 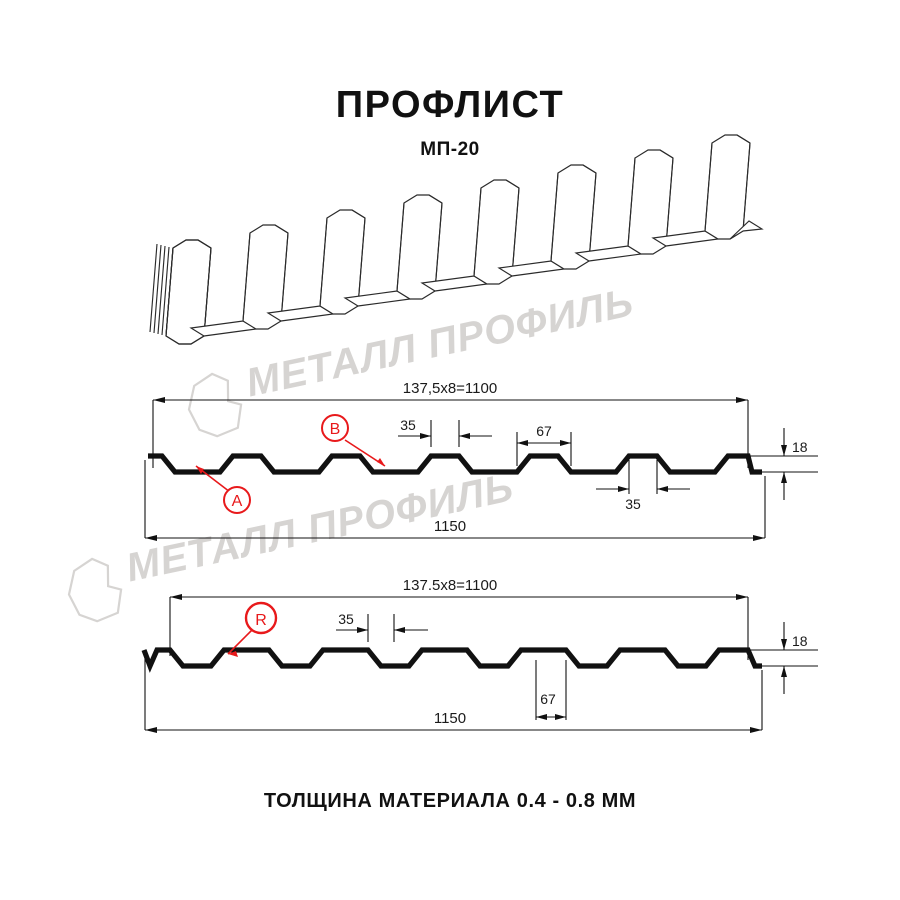 What do you see at coordinates (800, 447) in the screenshot?
I see `dim-label-18-front: 18` at bounding box center [800, 447].